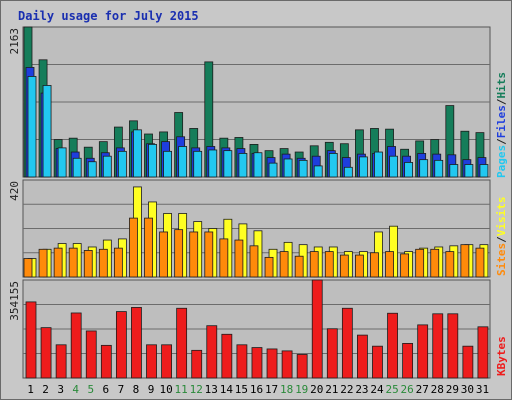 This screenshot has width=512, height=400. Describe the element at coordinates (106, 389) in the screenshot. I see `x-tick-label: 6` at that location.